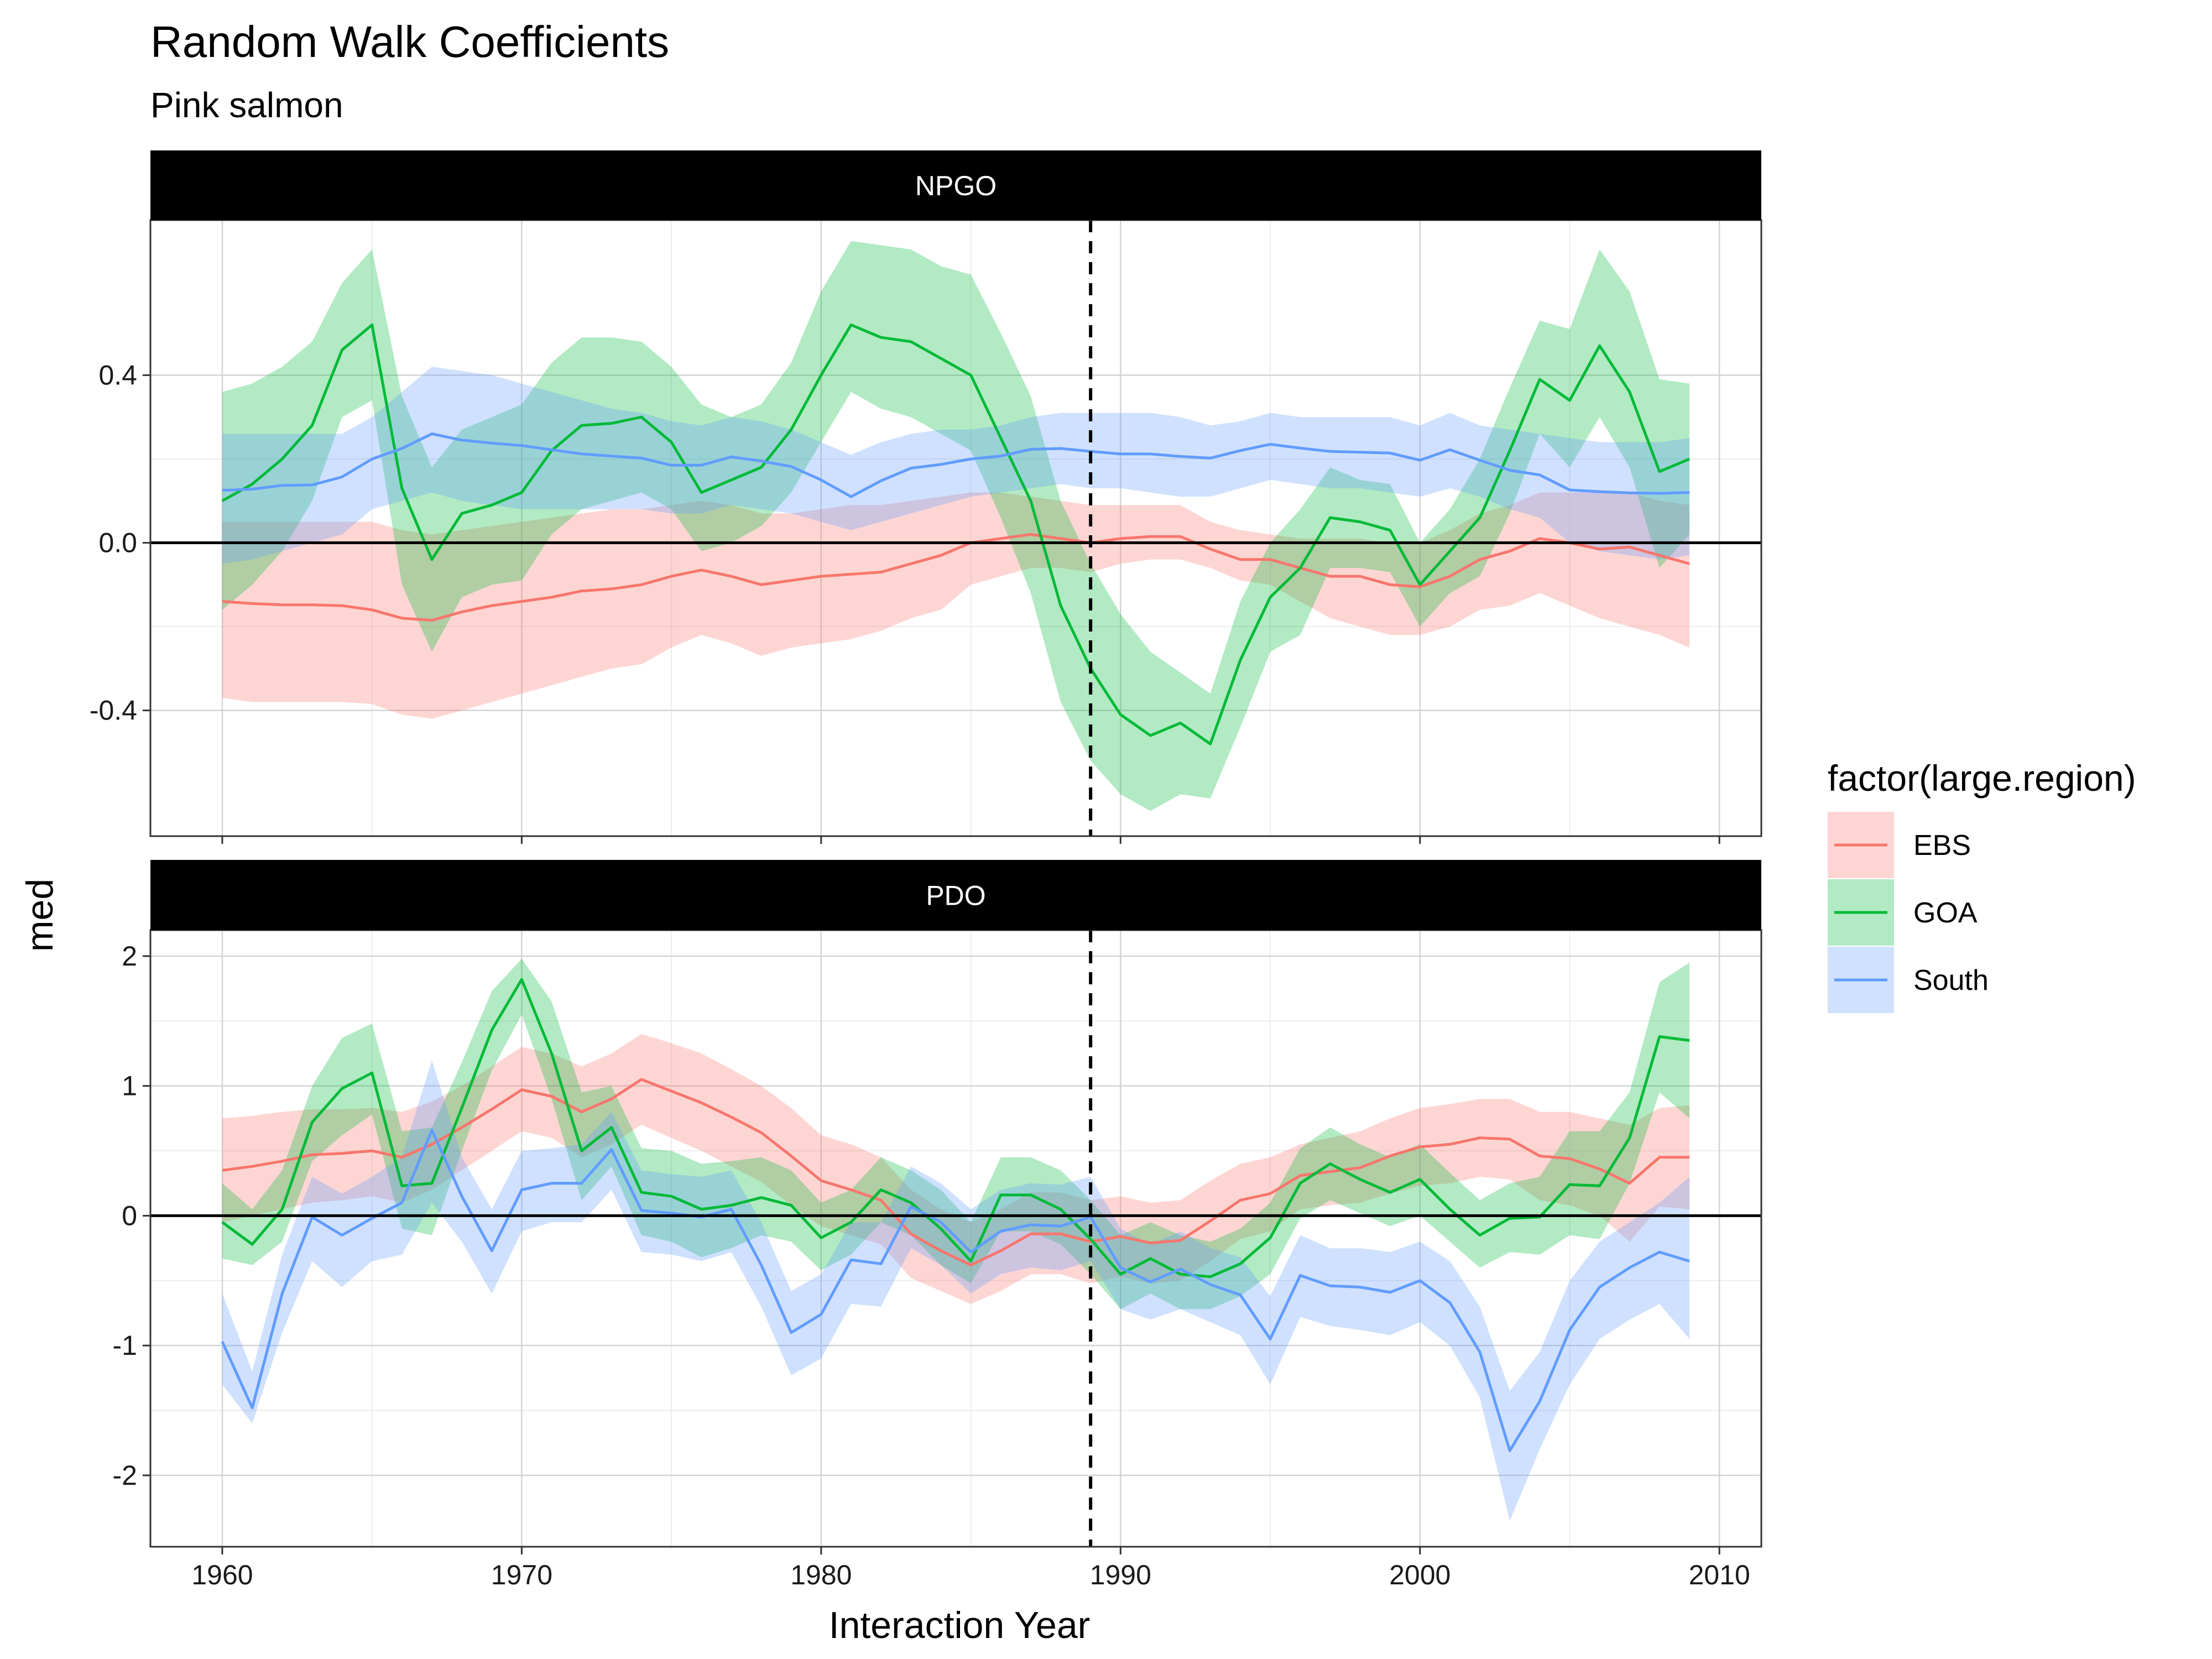  What do you see at coordinates (960, 1625) in the screenshot?
I see `x-axis-title: Interaction Year` at bounding box center [960, 1625].